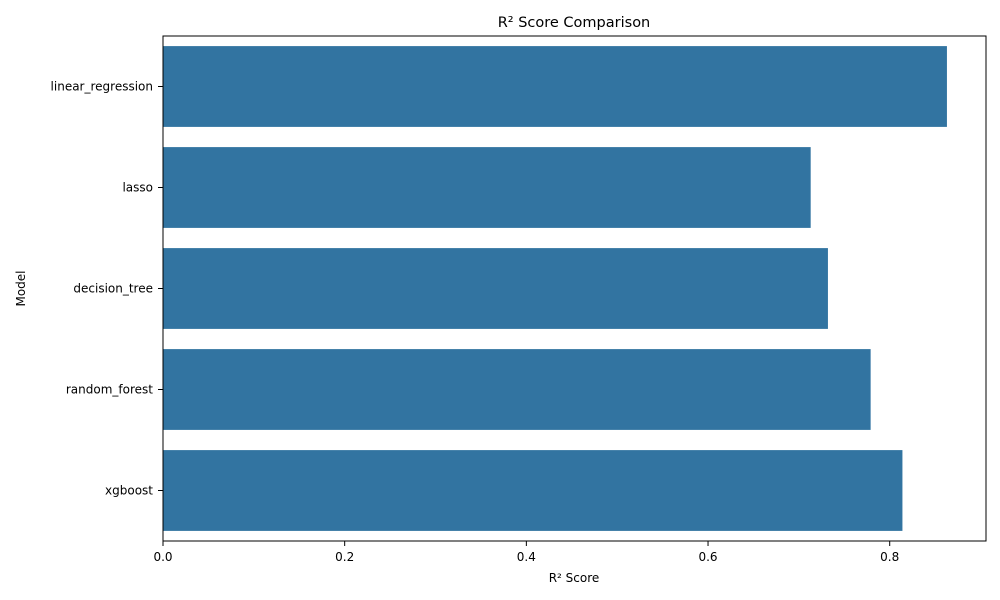 The height and width of the screenshot is (600, 1000). I want to click on x-tick-label: 0.4, so click(526, 557).